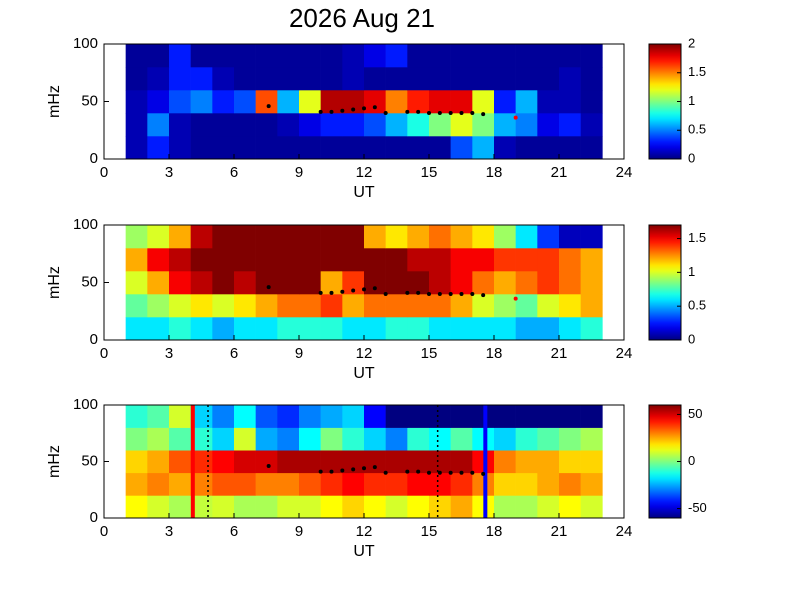 This screenshot has height=600, width=801. What do you see at coordinates (362, 18) in the screenshot?
I see `chart-title: 2026 Aug 21` at bounding box center [362, 18].